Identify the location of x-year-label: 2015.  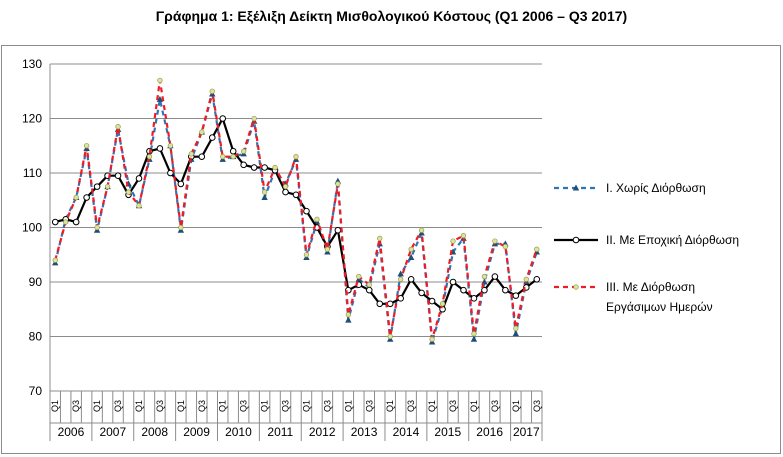
(447, 432).